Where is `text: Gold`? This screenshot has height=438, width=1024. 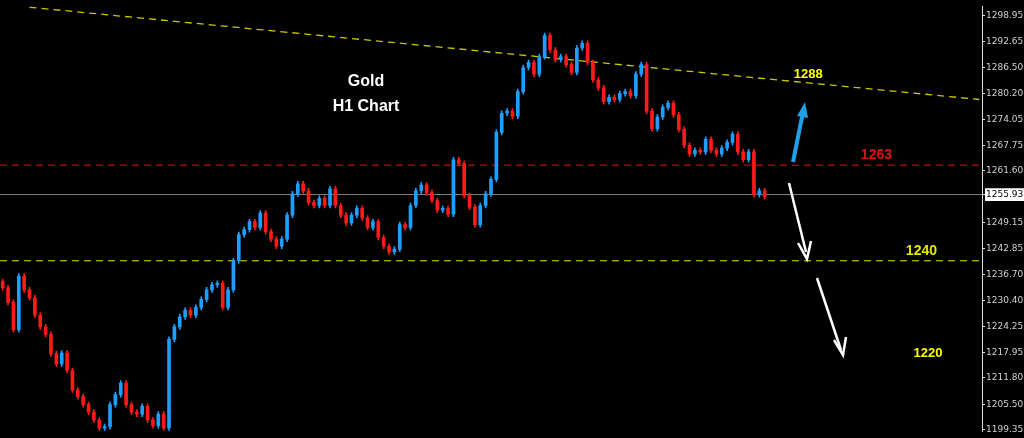
text: Gold is located at coordinates (366, 81).